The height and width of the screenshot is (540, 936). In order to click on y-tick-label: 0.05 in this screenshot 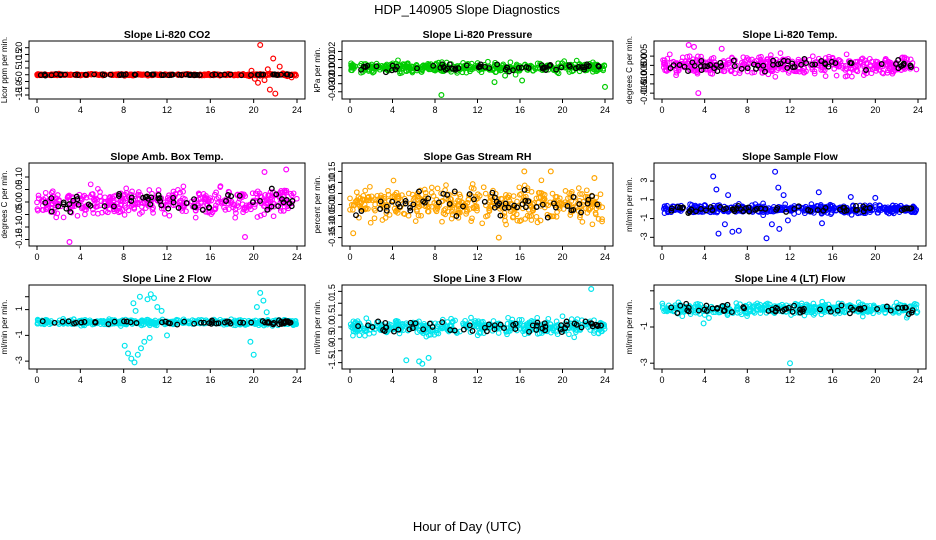, I will do `click(19, 189)`.